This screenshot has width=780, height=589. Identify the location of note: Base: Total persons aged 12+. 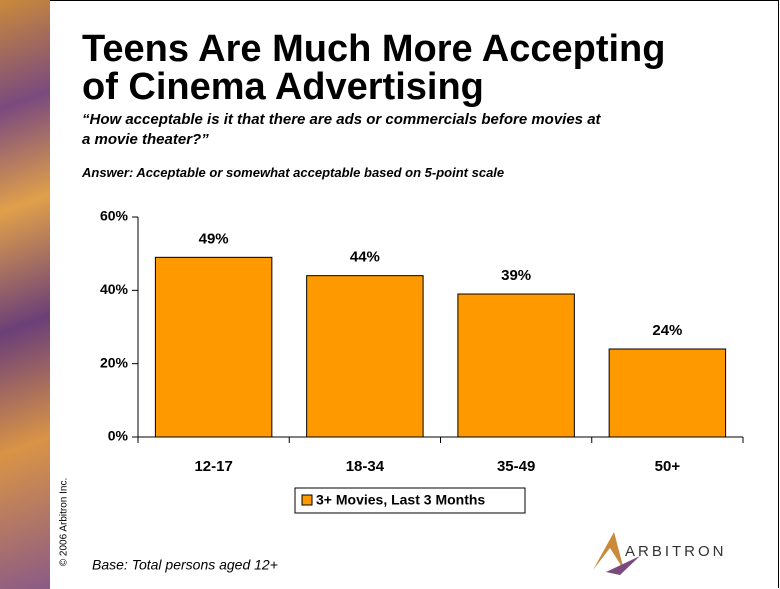
(185, 565).